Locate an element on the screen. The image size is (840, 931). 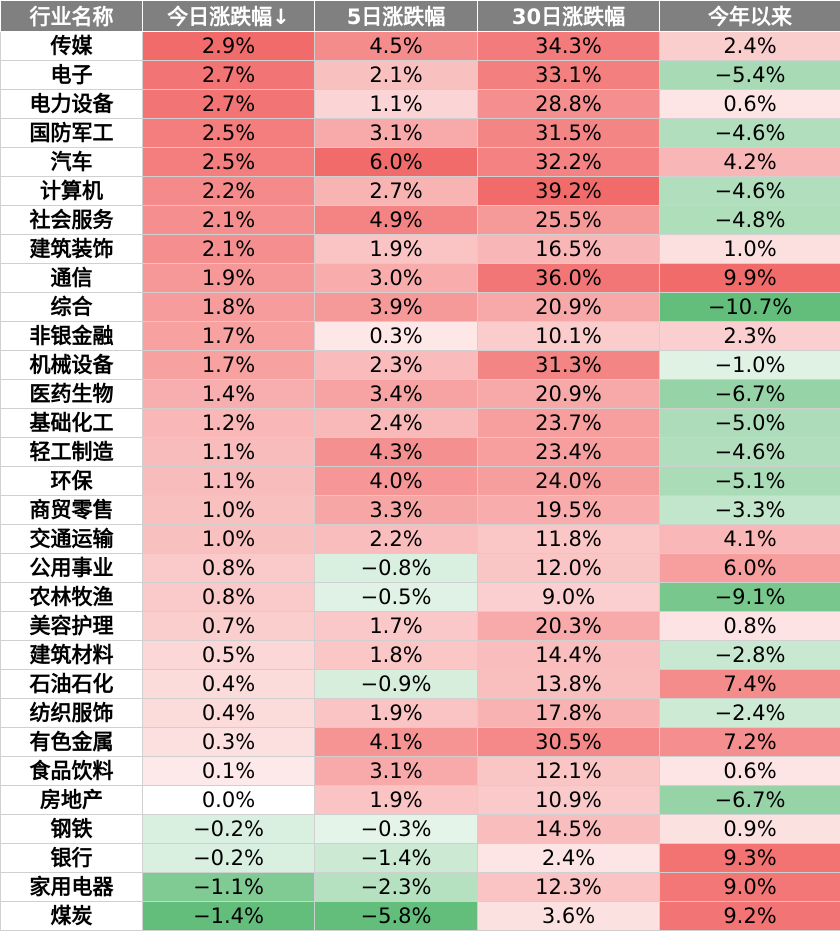
ytd-change-cell: −5.1% is located at coordinates (750, 481).